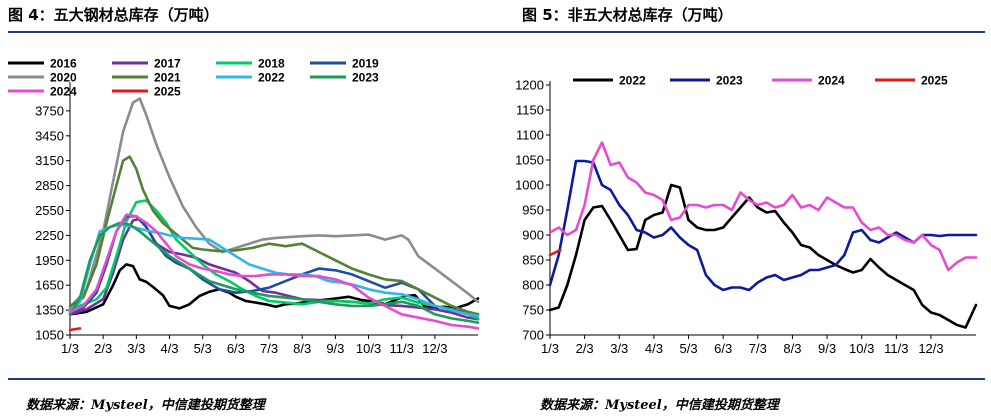 Image resolution: width=991 pixels, height=418 pixels. Describe the element at coordinates (167, 78) in the screenshot. I see `legend-label-2021: 2021` at that location.